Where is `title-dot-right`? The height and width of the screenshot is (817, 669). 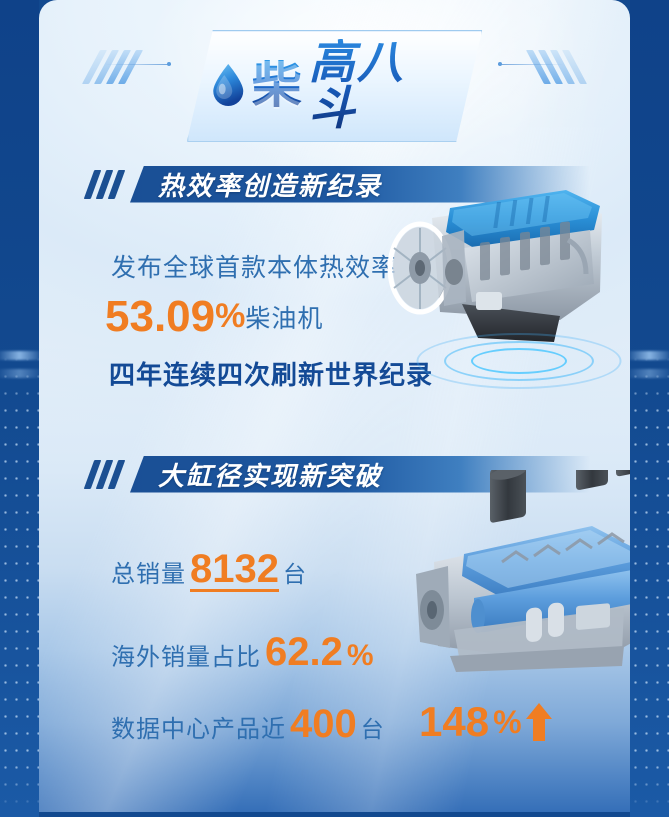
title-dot-right is located at coordinates (500, 64).